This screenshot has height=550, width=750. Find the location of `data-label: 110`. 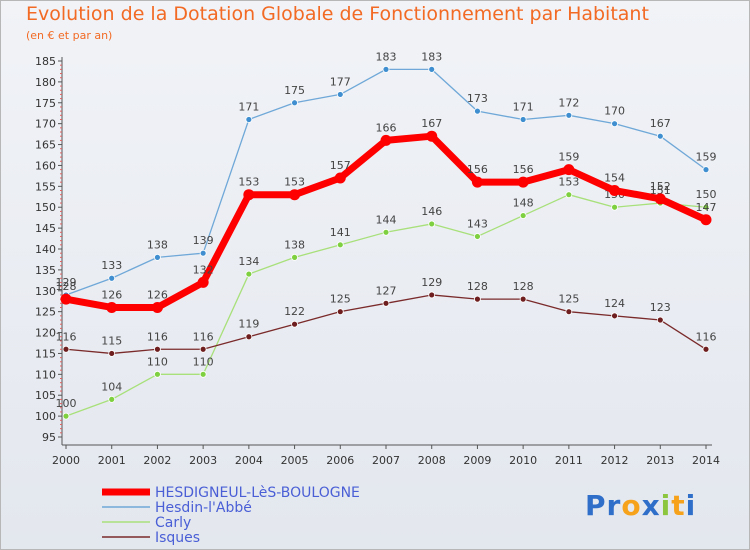

data-label: 110 is located at coordinates (157, 361).